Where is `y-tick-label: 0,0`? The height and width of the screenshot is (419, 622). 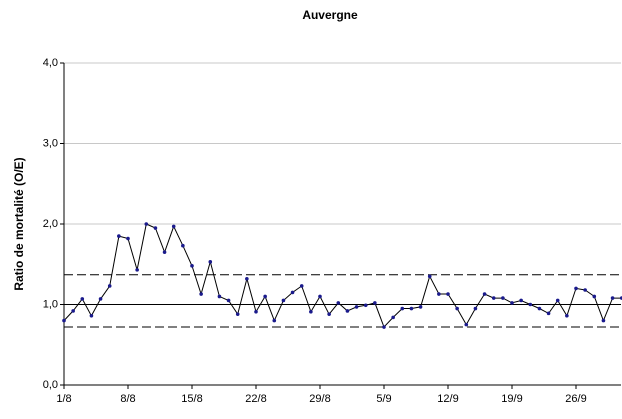 y-tick-label: 0,0 is located at coordinates (50, 385).